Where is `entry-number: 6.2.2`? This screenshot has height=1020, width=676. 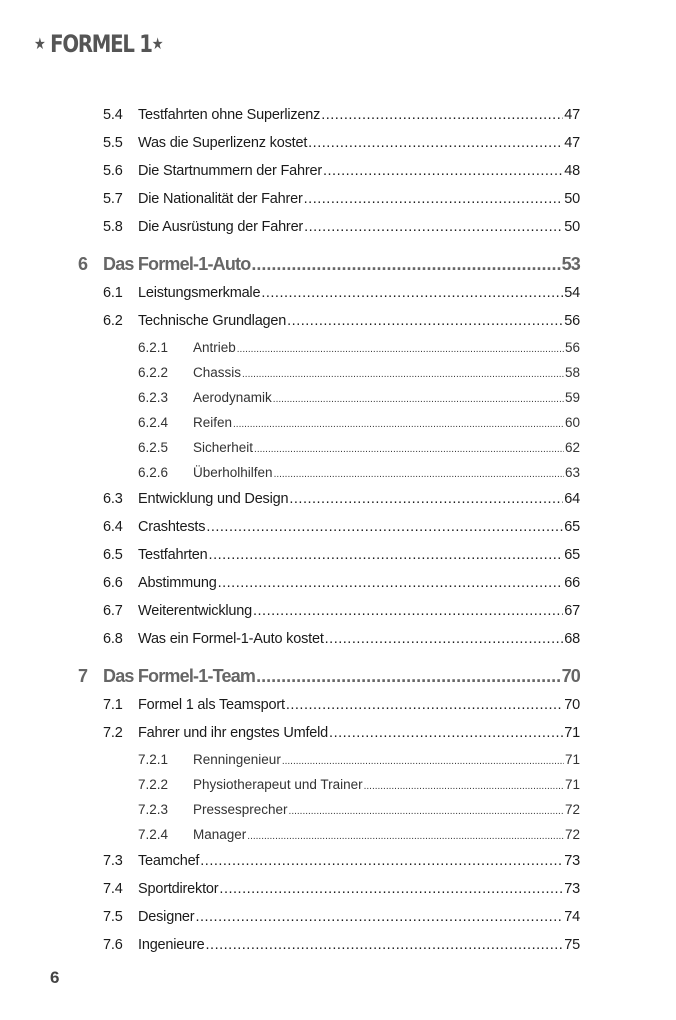 entry-number: 6.2.2 is located at coordinates (153, 372).